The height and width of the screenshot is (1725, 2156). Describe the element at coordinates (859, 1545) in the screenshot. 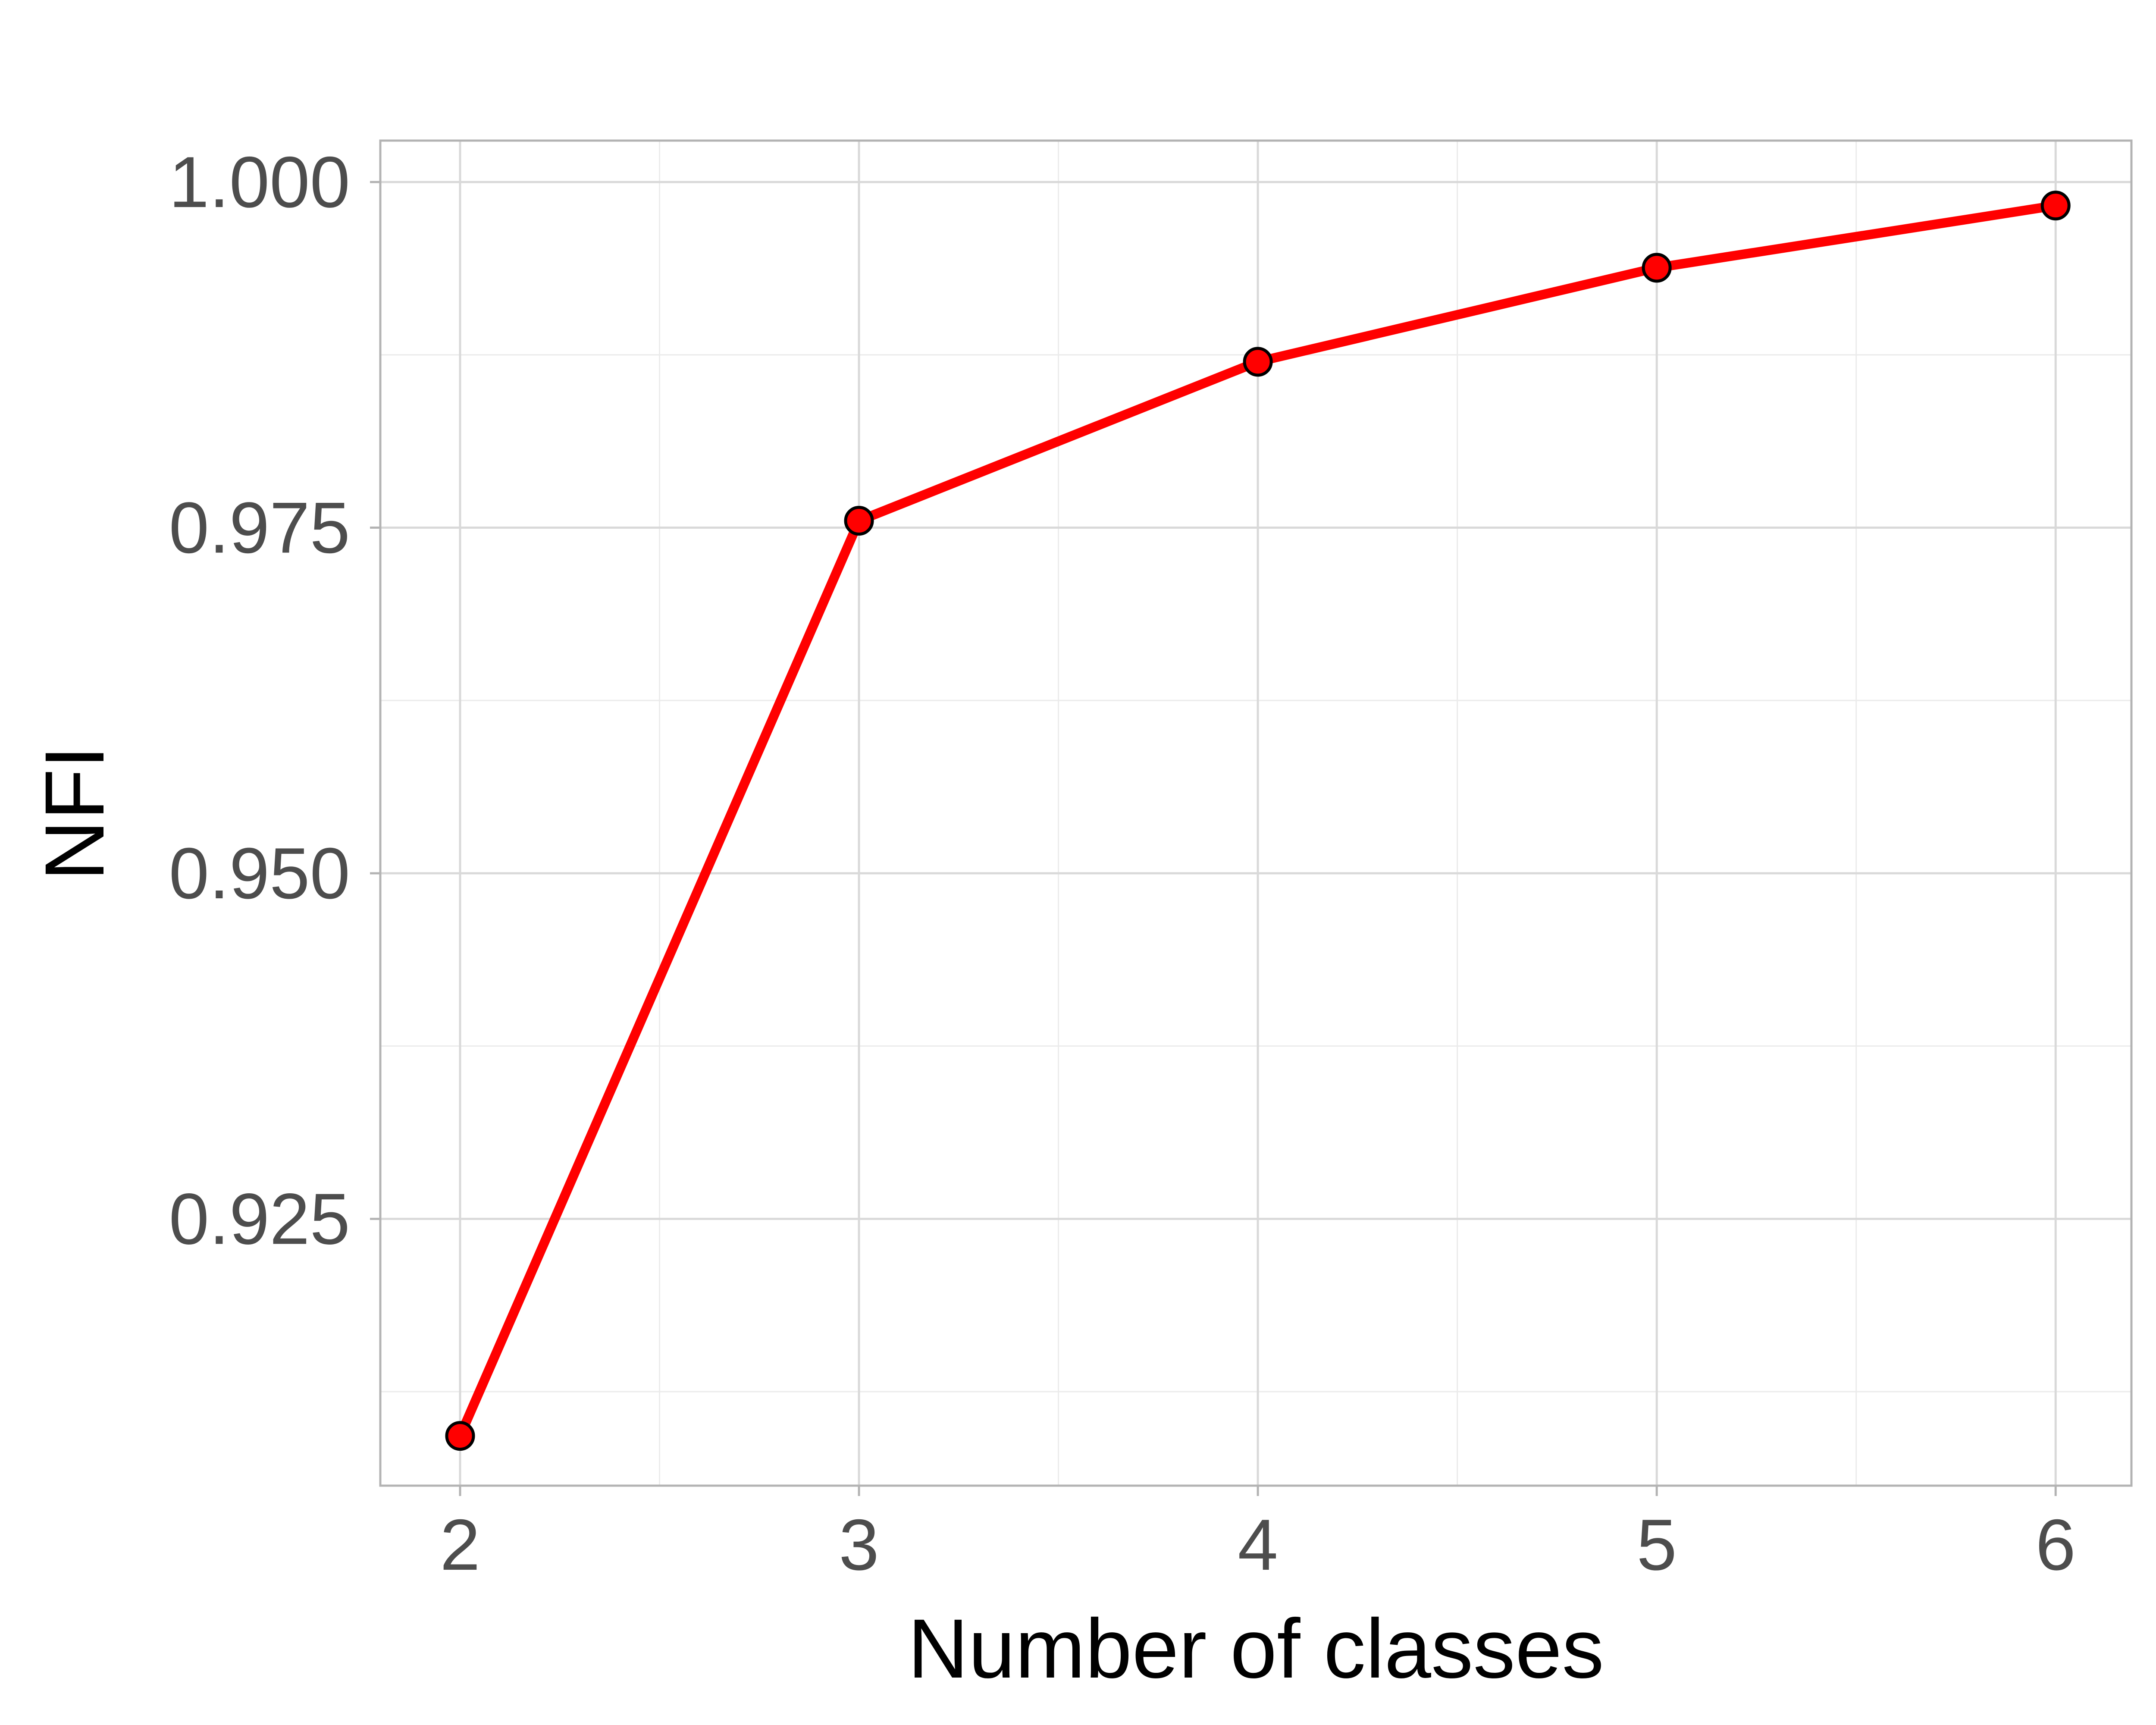

I see `x-tick-label: 3` at that location.